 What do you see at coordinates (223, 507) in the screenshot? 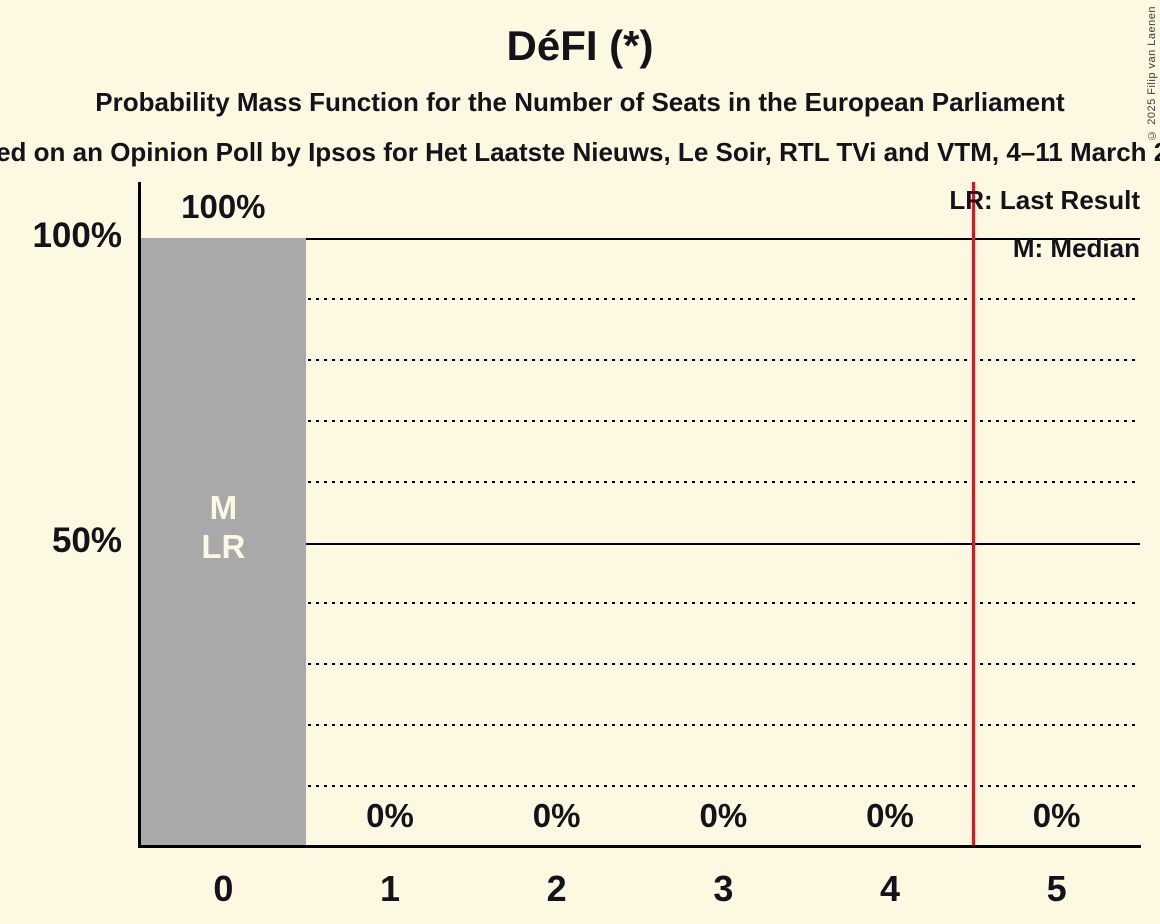
I see `bar-annotation-line: M` at bounding box center [223, 507].